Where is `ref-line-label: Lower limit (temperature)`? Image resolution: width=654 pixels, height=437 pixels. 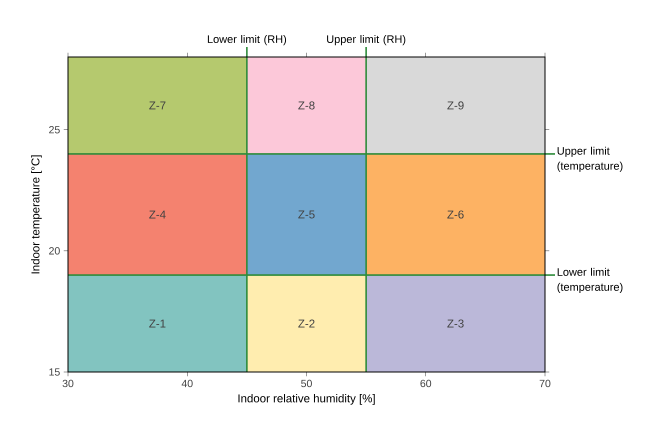 ref-line-label: Lower limit (temperature) is located at coordinates (589, 281).